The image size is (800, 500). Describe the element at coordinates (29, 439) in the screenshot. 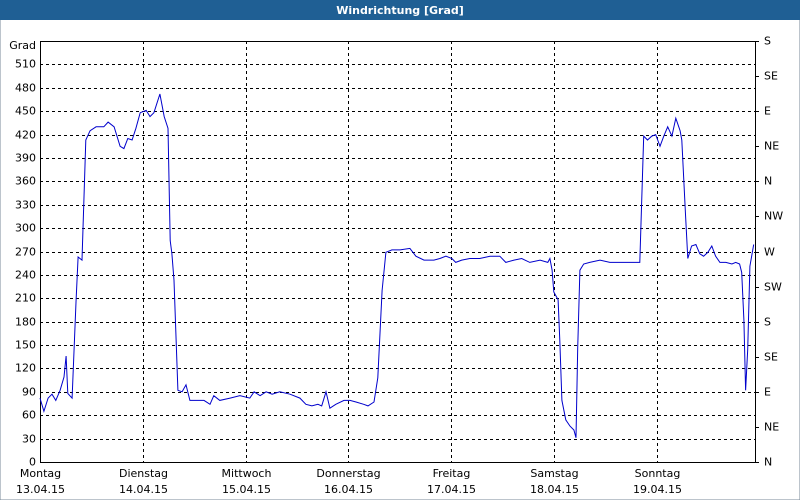

I see `y-tick-label: 30` at that location.